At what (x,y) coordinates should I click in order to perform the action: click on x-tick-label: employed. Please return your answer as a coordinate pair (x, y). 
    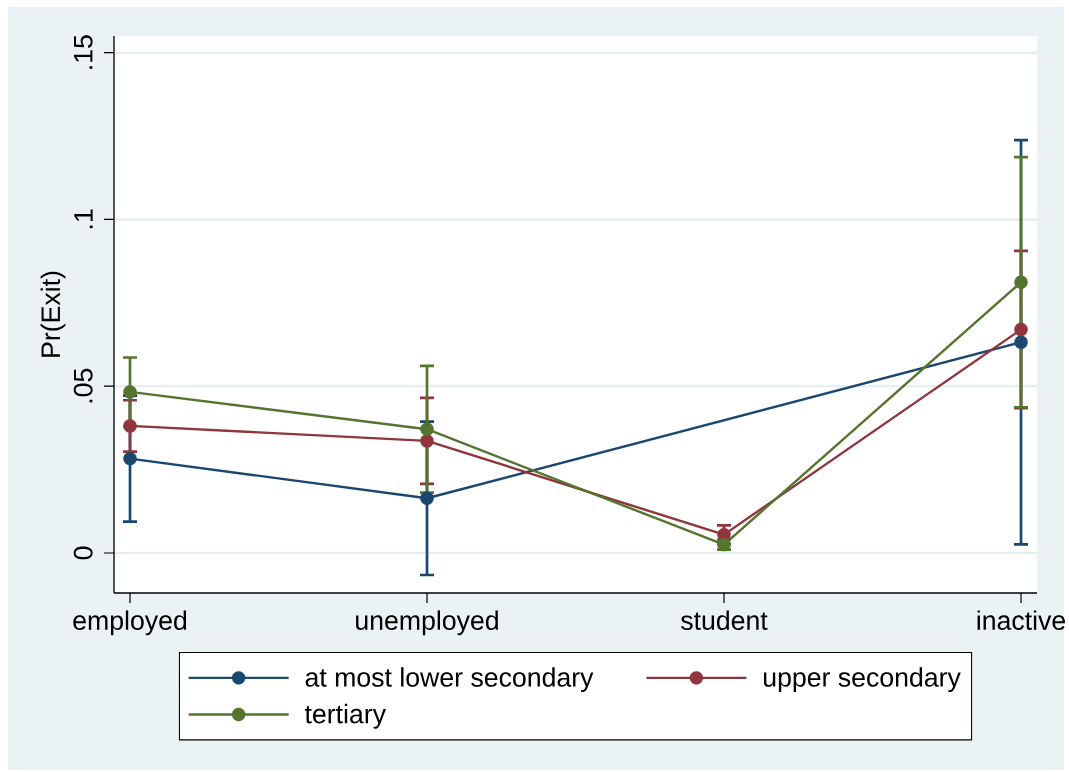
    Looking at the image, I should click on (130, 623).